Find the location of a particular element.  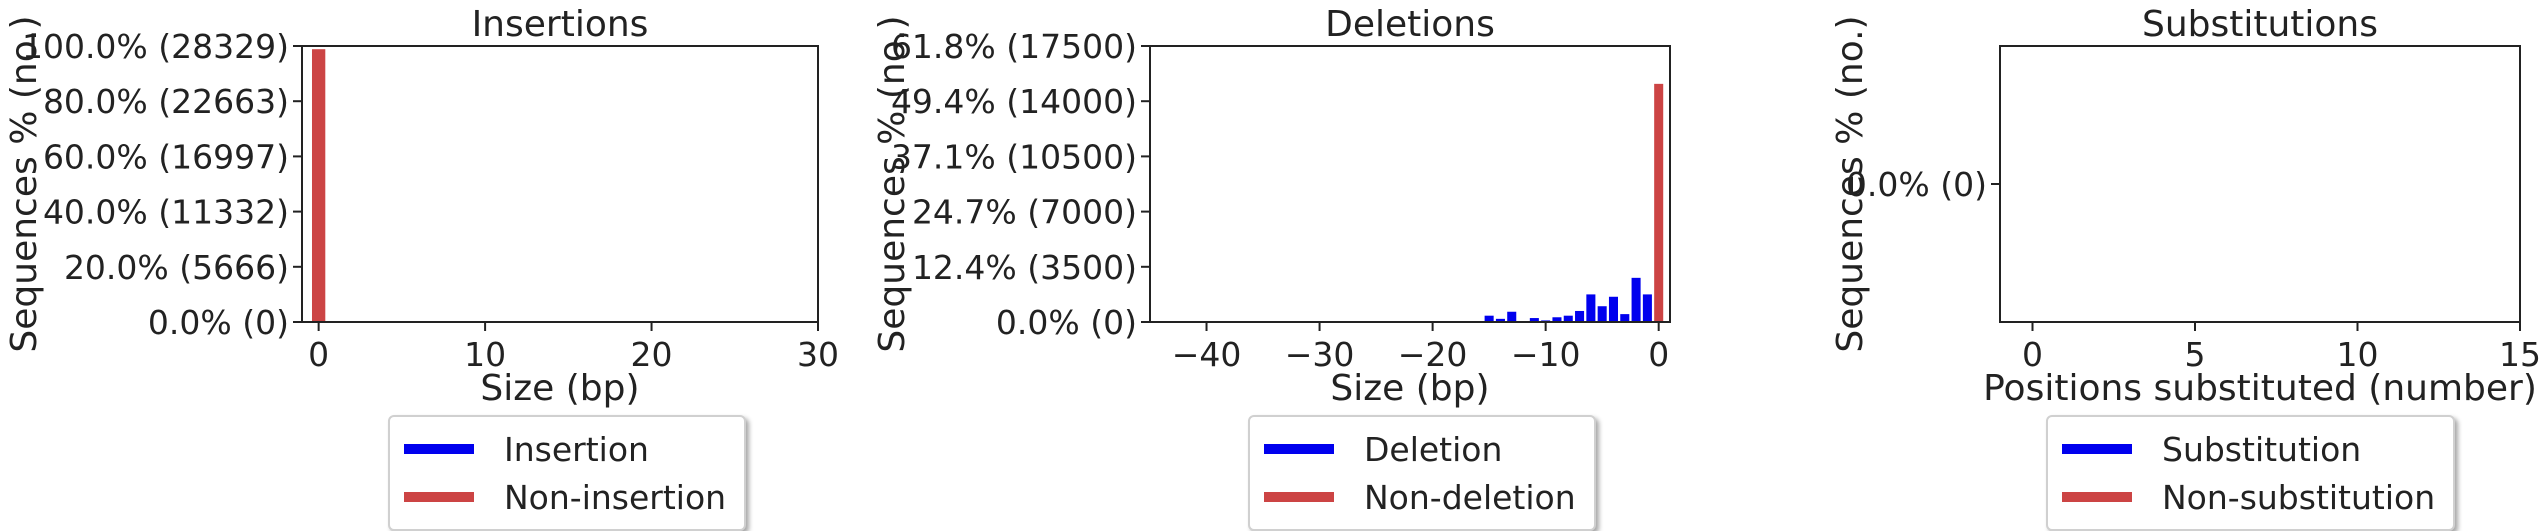

x-tick-label: 20 is located at coordinates (652, 354).